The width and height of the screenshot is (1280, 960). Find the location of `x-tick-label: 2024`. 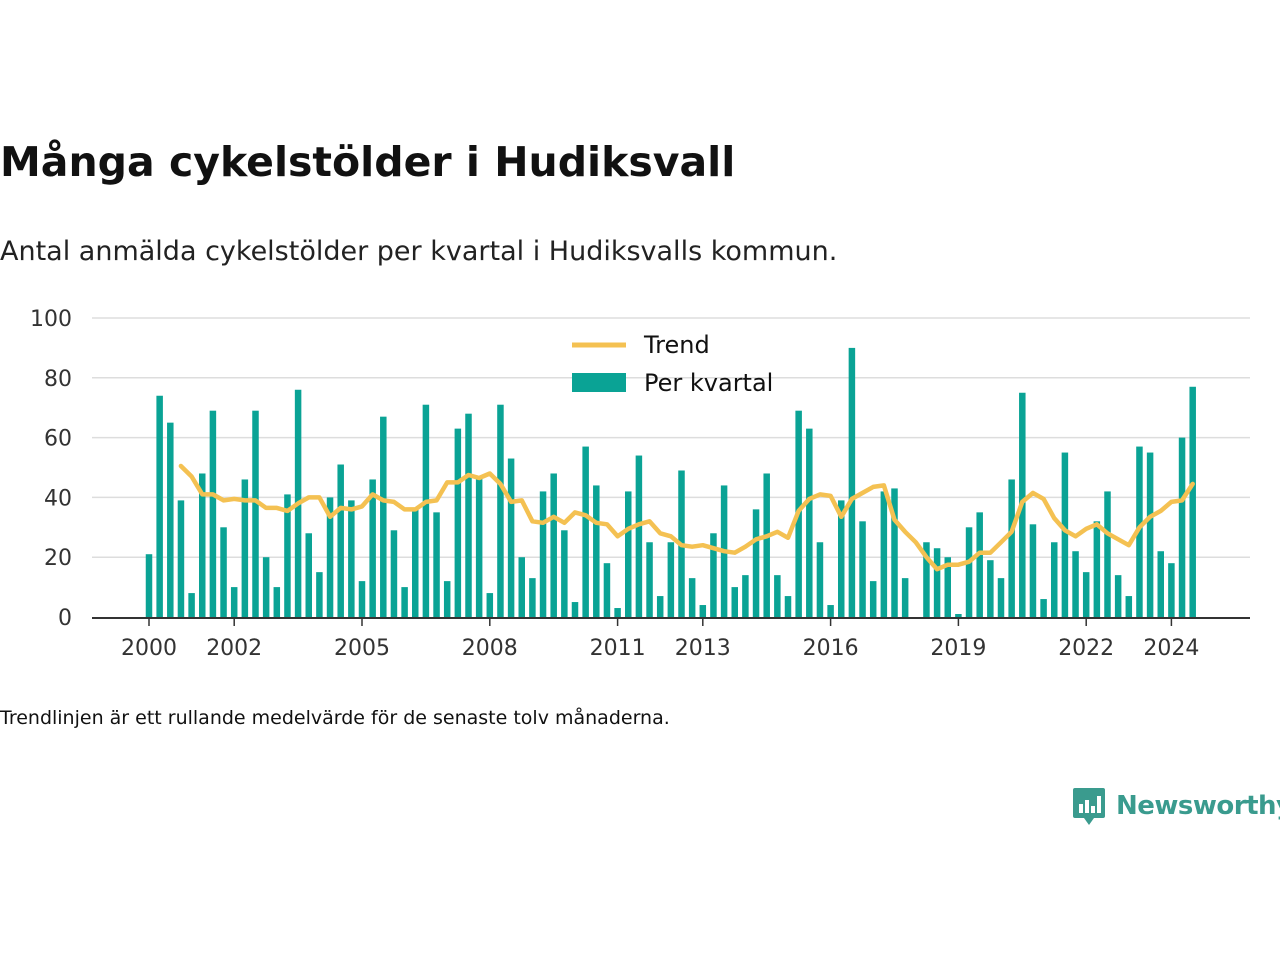

x-tick-label: 2024 is located at coordinates (1171, 648).